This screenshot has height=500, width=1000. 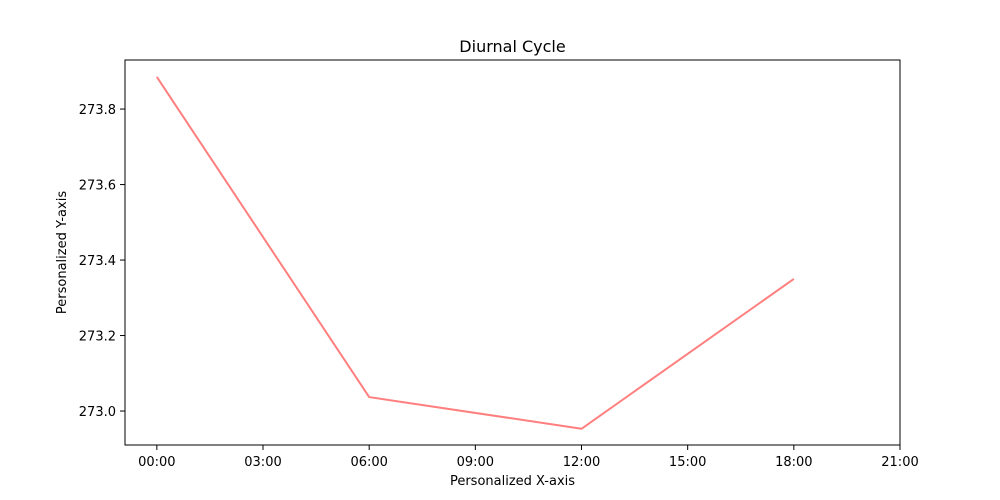 What do you see at coordinates (97, 110) in the screenshot?
I see `y-tick-label: 273.8` at bounding box center [97, 110].